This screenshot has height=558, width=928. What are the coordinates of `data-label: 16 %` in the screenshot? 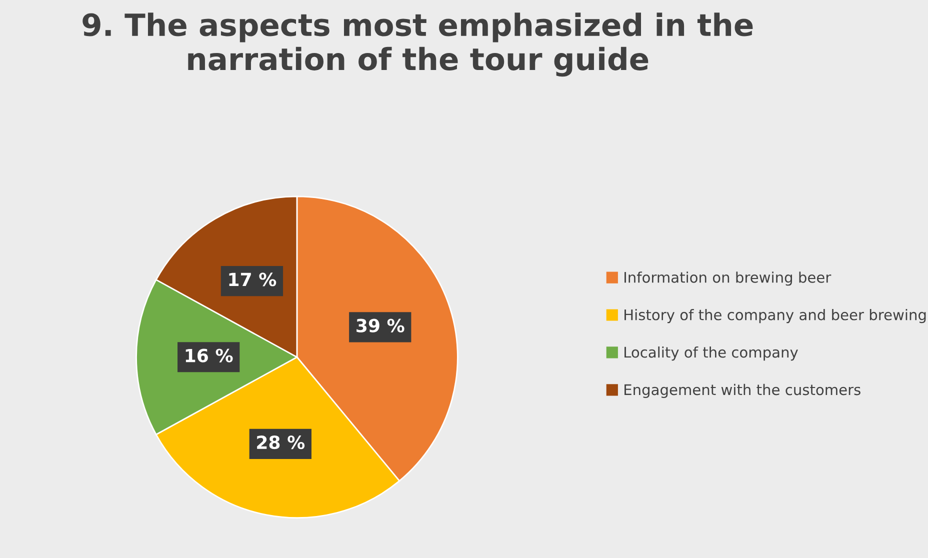 It's located at (209, 355).